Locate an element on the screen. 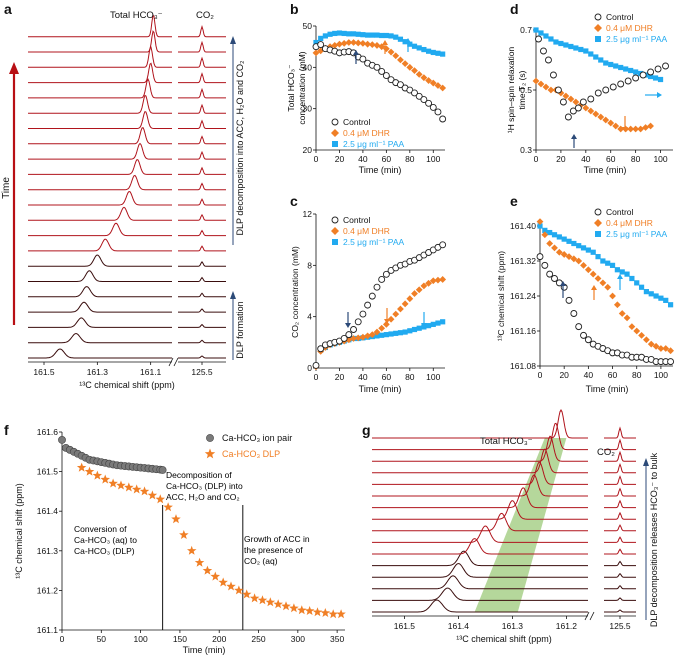 Image resolution: width=685 pixels, height=659 pixels. axis-break is located at coordinates (589, 616).